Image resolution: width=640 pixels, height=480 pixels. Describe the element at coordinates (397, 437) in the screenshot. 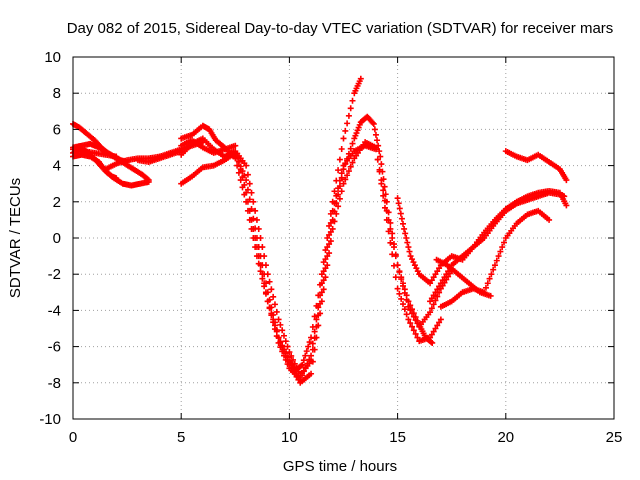

I see `x-tick-label: 15` at that location.